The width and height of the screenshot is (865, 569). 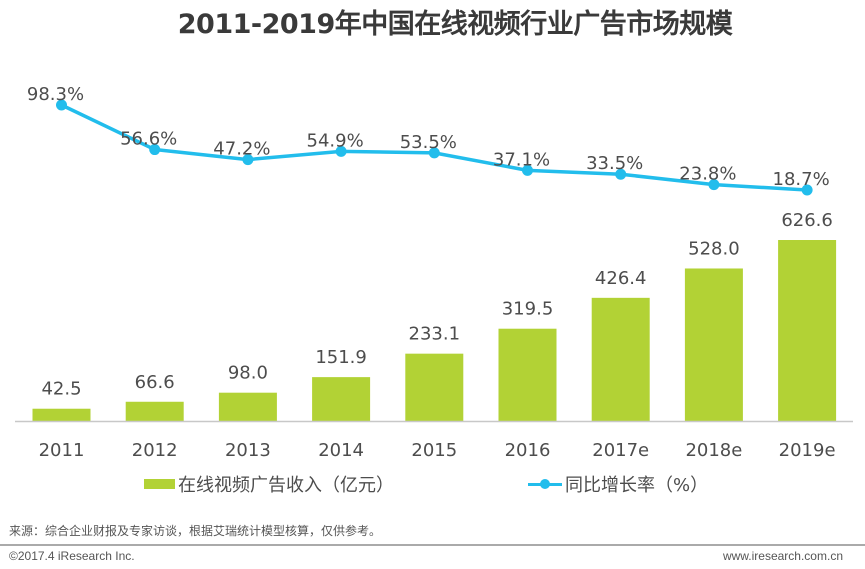 What do you see at coordinates (341, 357) in the screenshot?
I see `bar-data-label: 151.9` at bounding box center [341, 357].